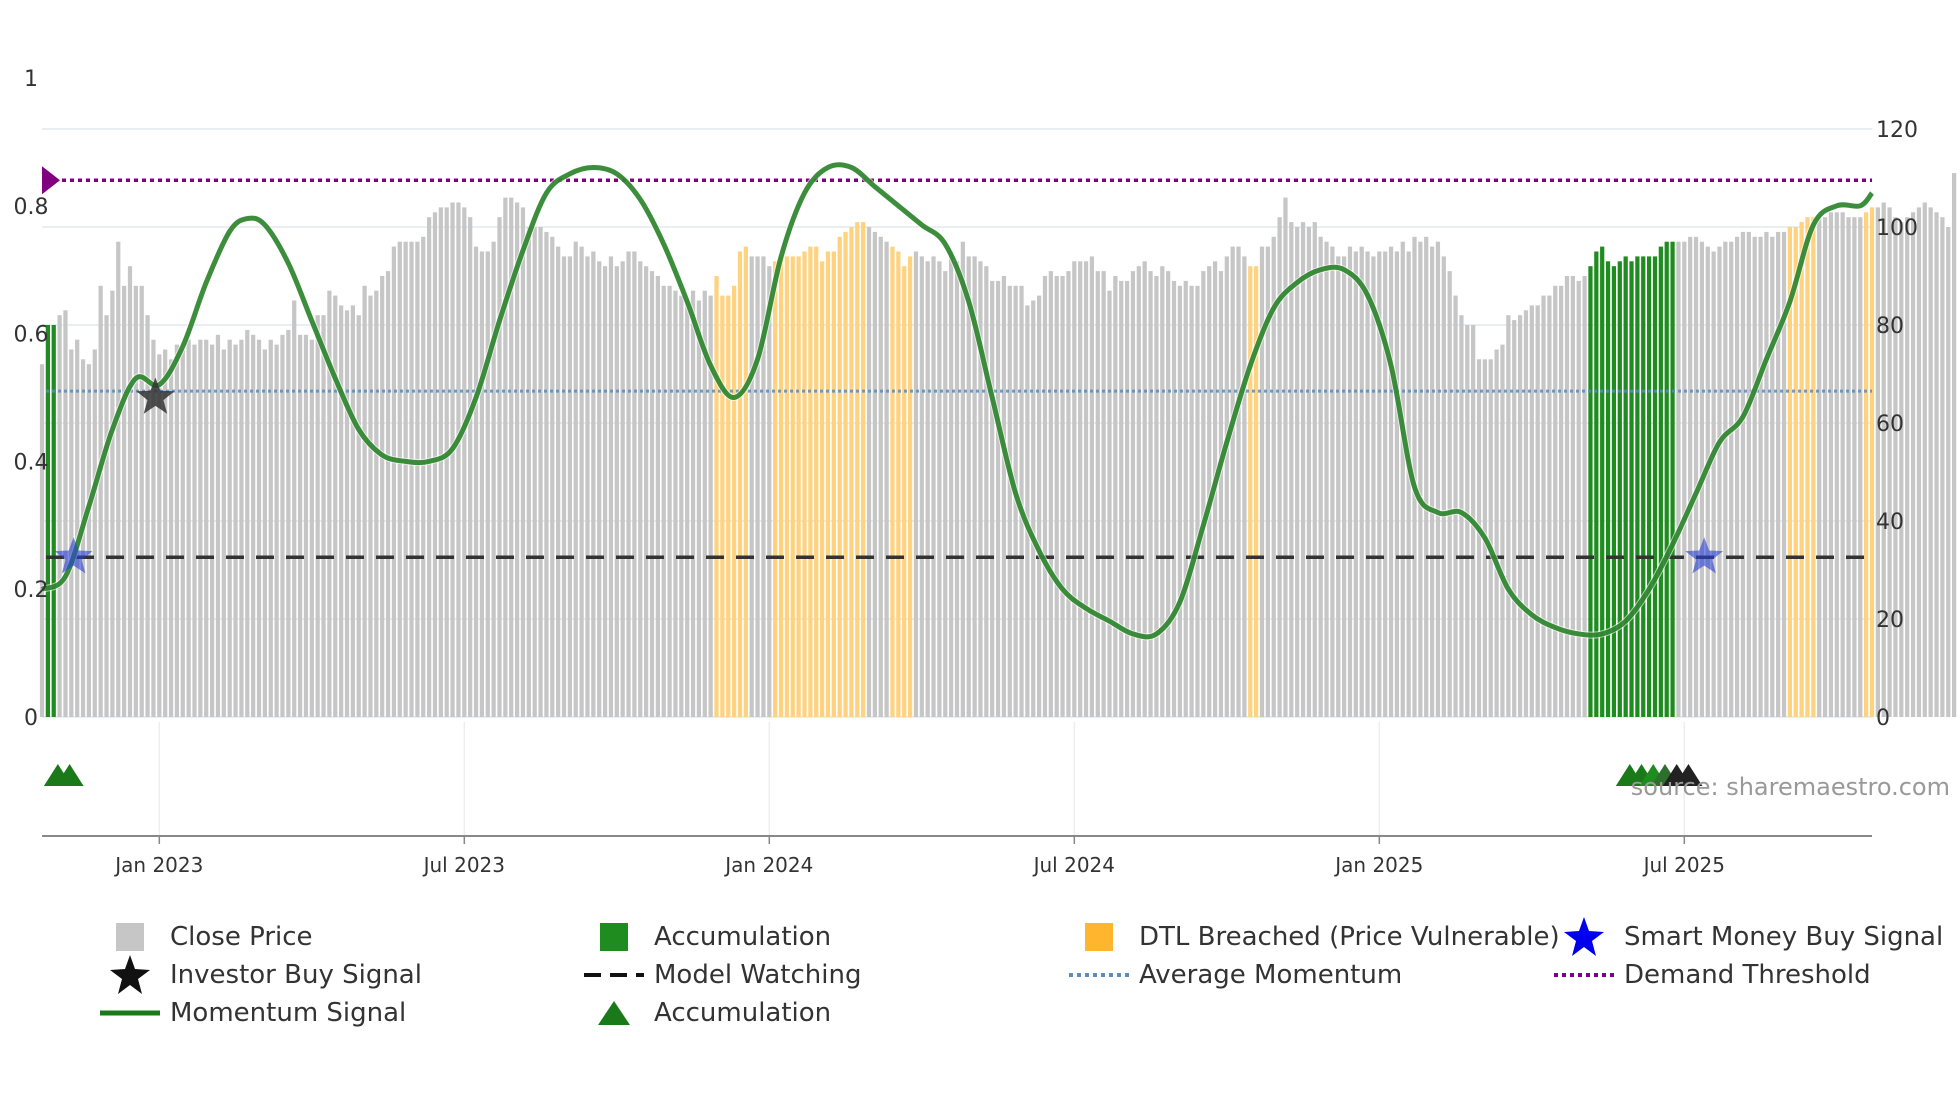 The height and width of the screenshot is (1102, 1960). What do you see at coordinates (31, 590) in the screenshot?
I see `left-tick-label: 0.2` at bounding box center [31, 590].